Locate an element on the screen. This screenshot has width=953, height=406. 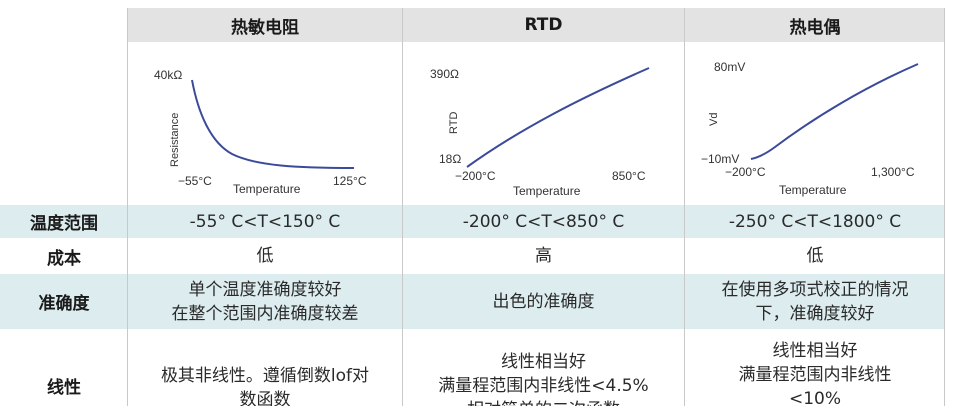
row-label-cost-text: 成本 is located at coordinates (64, 258).